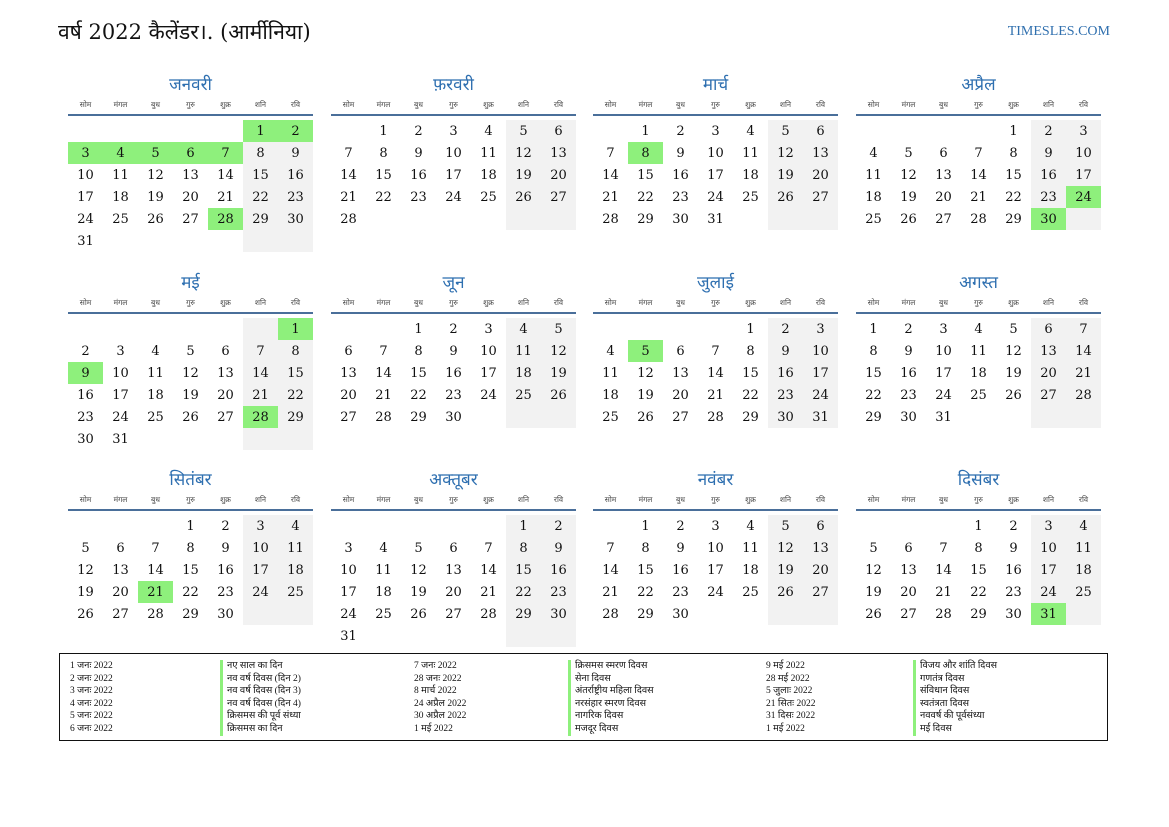 The width and height of the screenshot is (1169, 827). Describe the element at coordinates (680, 104) in the screenshot. I see `weekday-label: बुध` at that location.